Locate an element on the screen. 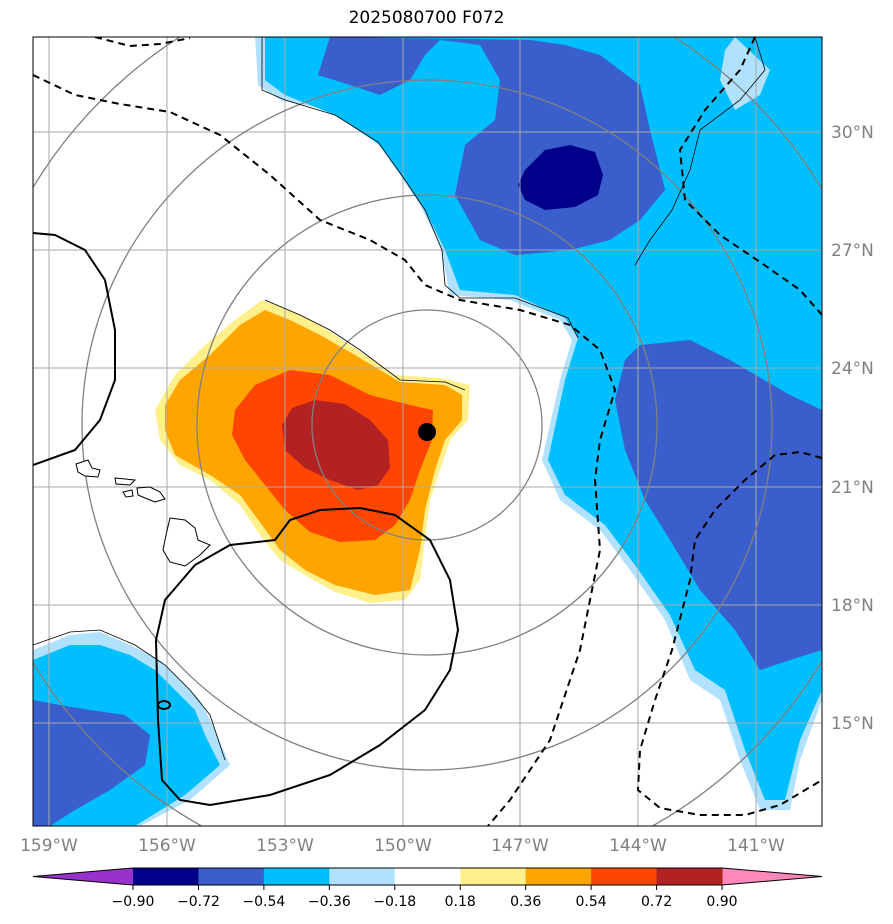  anomaly-neg2-core is located at coordinates (560, 177).